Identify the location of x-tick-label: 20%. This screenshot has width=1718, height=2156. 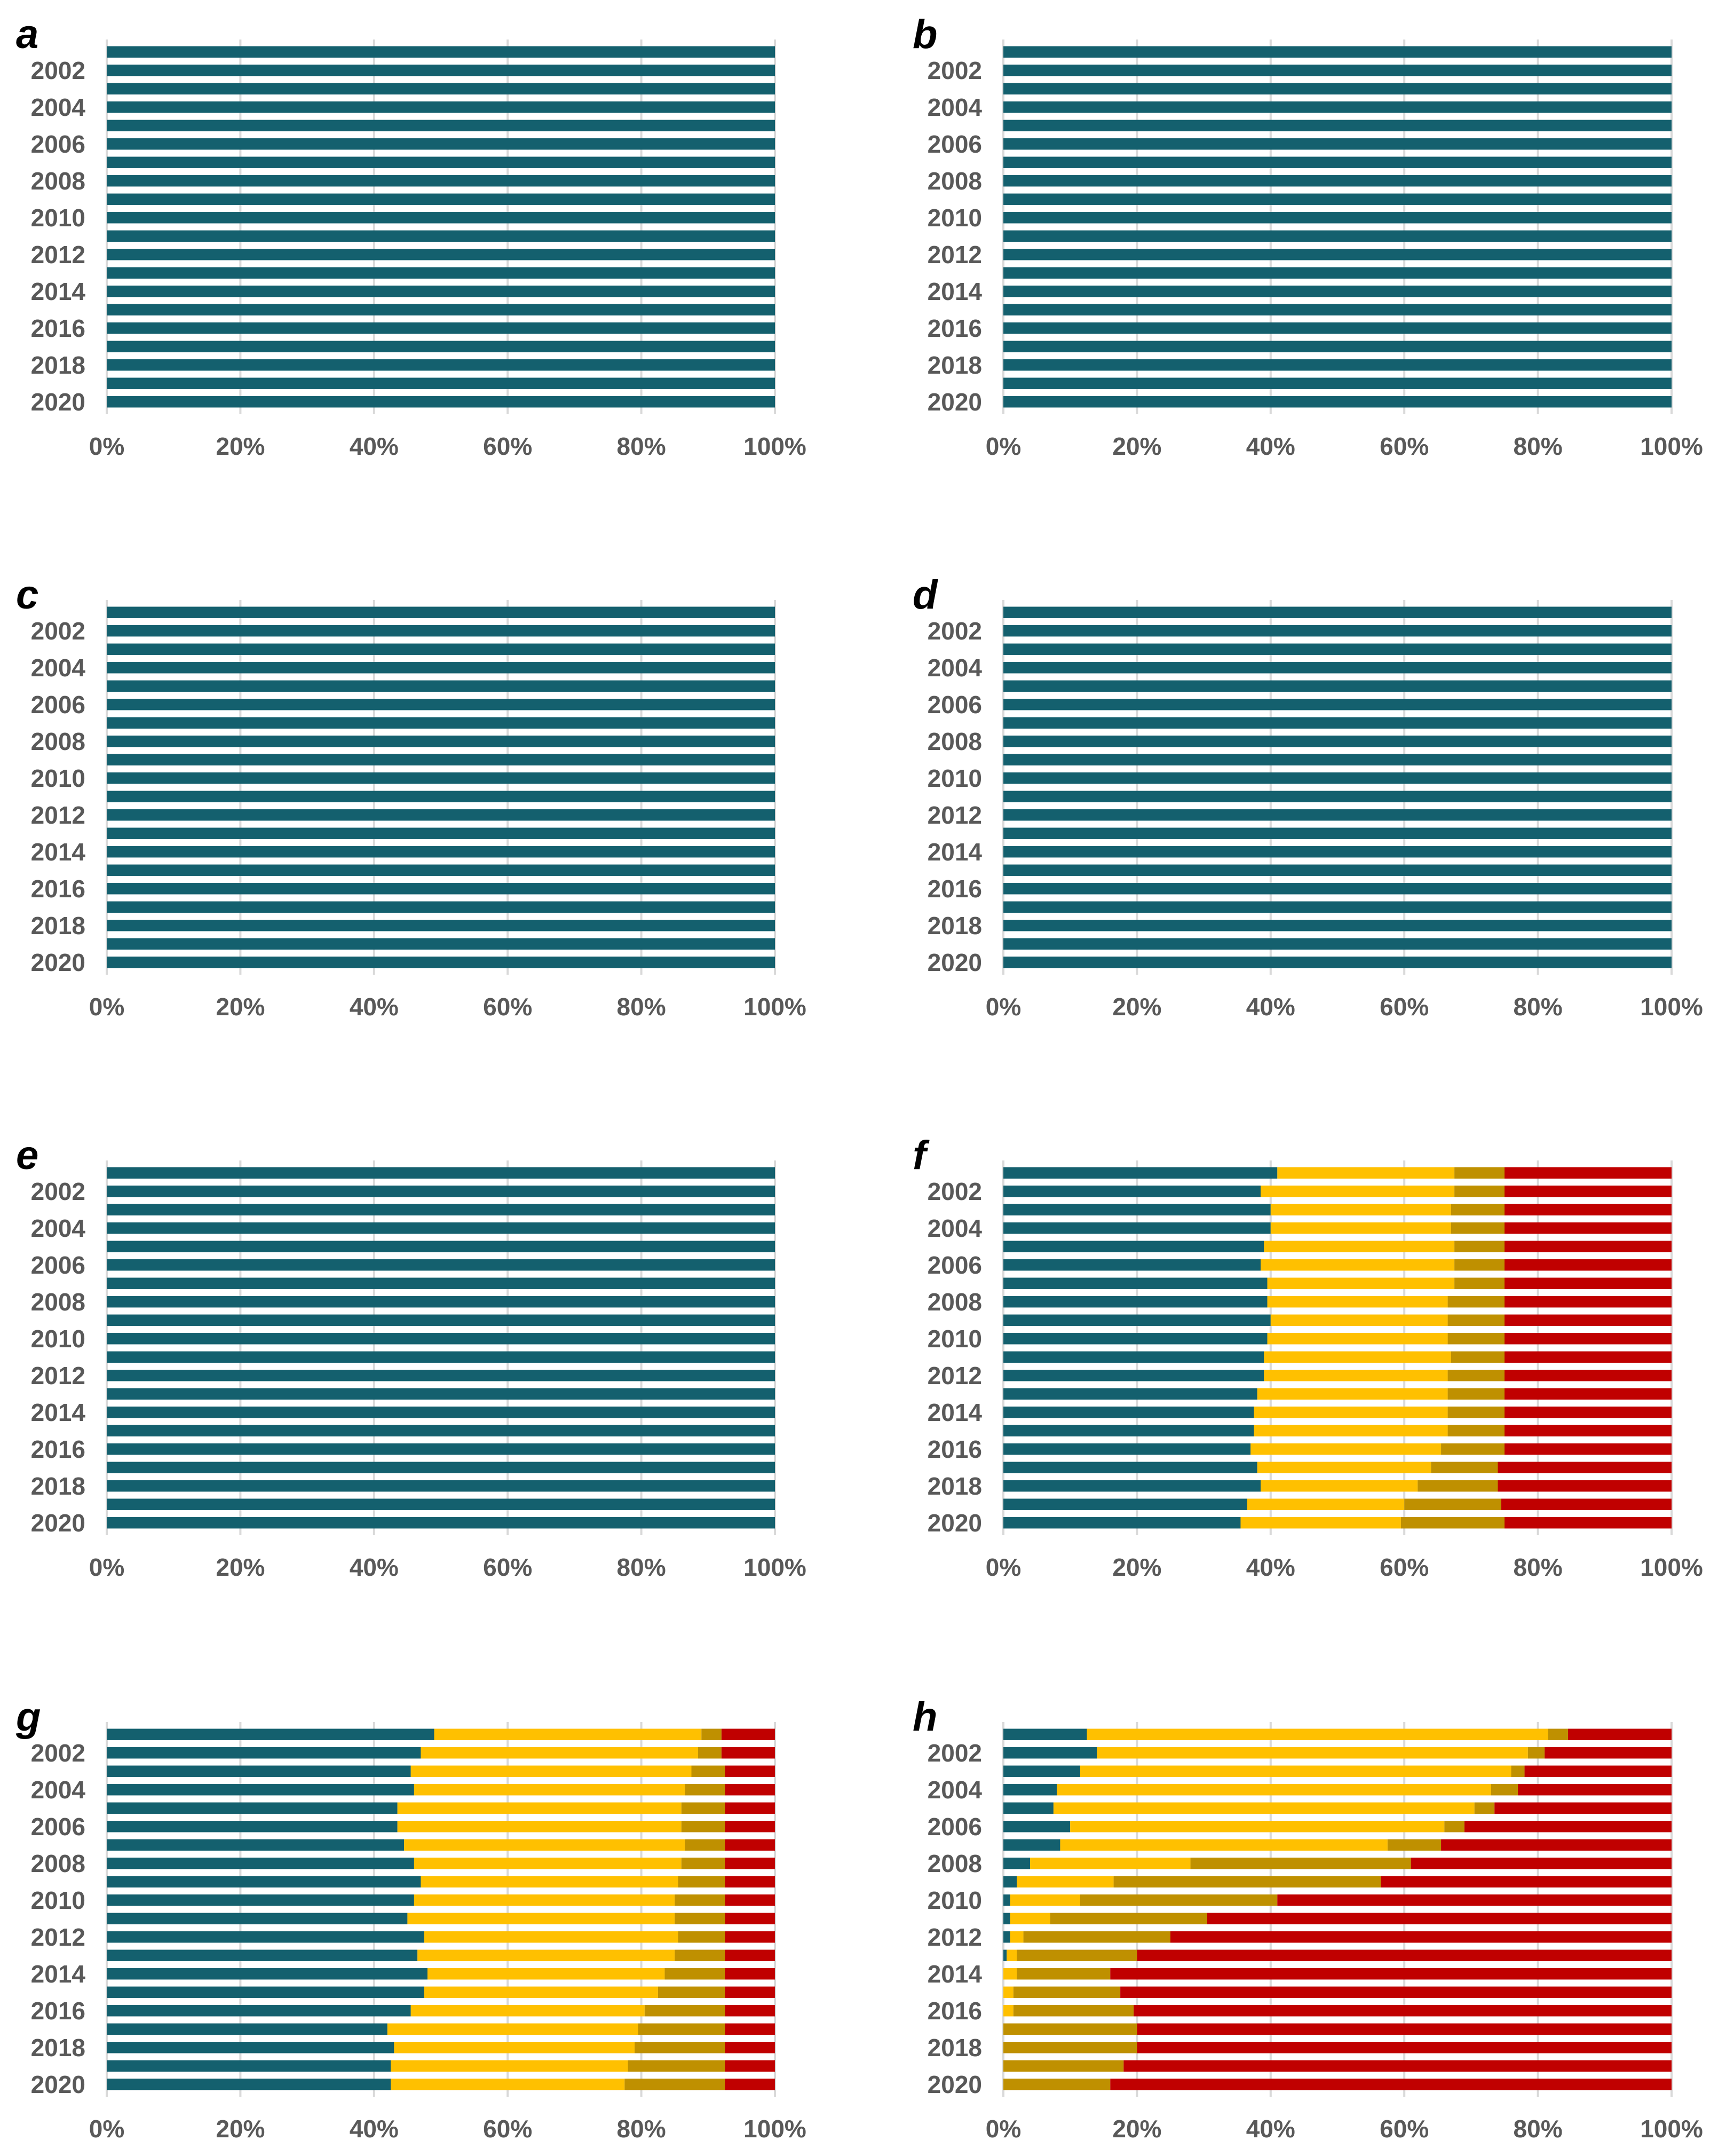
(240, 2129).